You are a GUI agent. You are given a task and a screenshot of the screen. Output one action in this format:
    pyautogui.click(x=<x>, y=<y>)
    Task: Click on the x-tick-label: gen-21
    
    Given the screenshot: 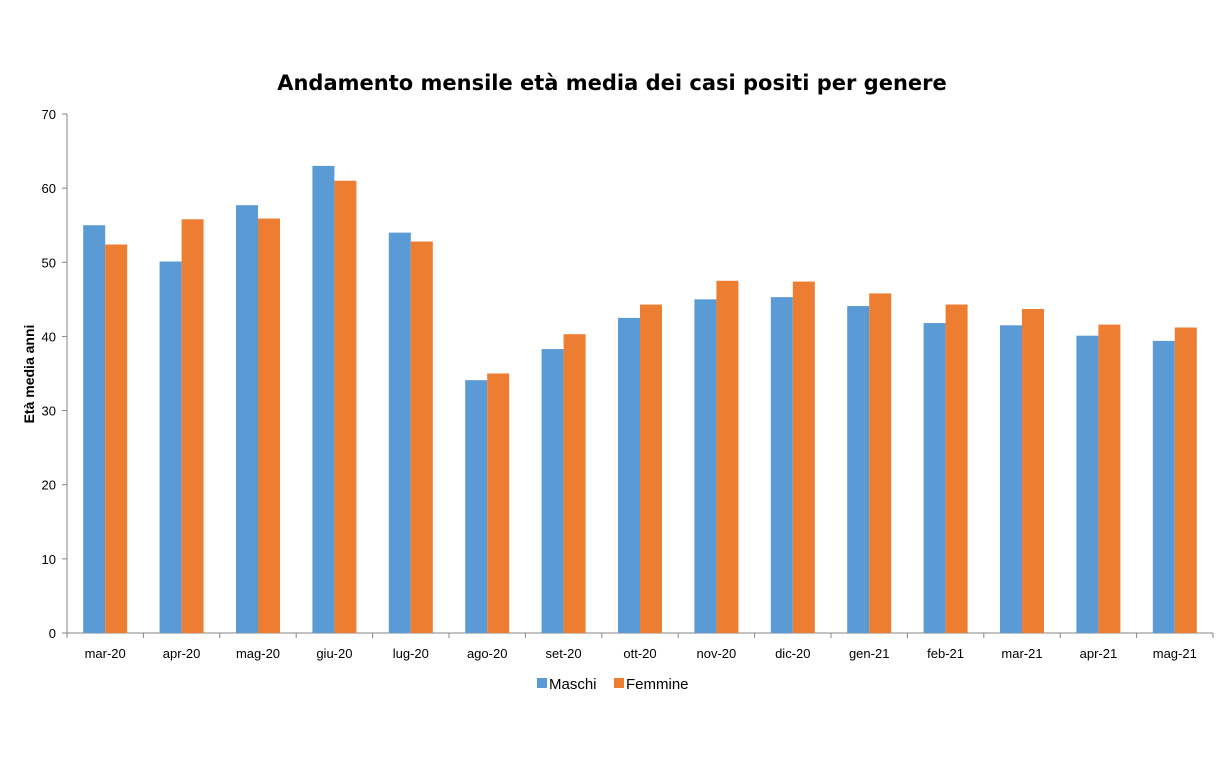 What is the action you would take?
    pyautogui.click(x=869, y=653)
    